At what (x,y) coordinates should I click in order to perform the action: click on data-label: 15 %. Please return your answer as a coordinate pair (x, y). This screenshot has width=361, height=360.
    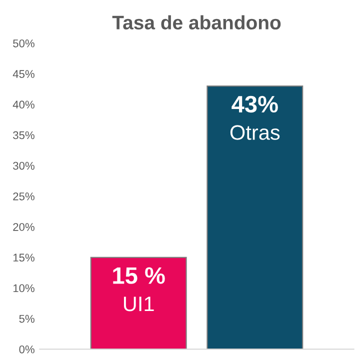
    Looking at the image, I should click on (139, 275).